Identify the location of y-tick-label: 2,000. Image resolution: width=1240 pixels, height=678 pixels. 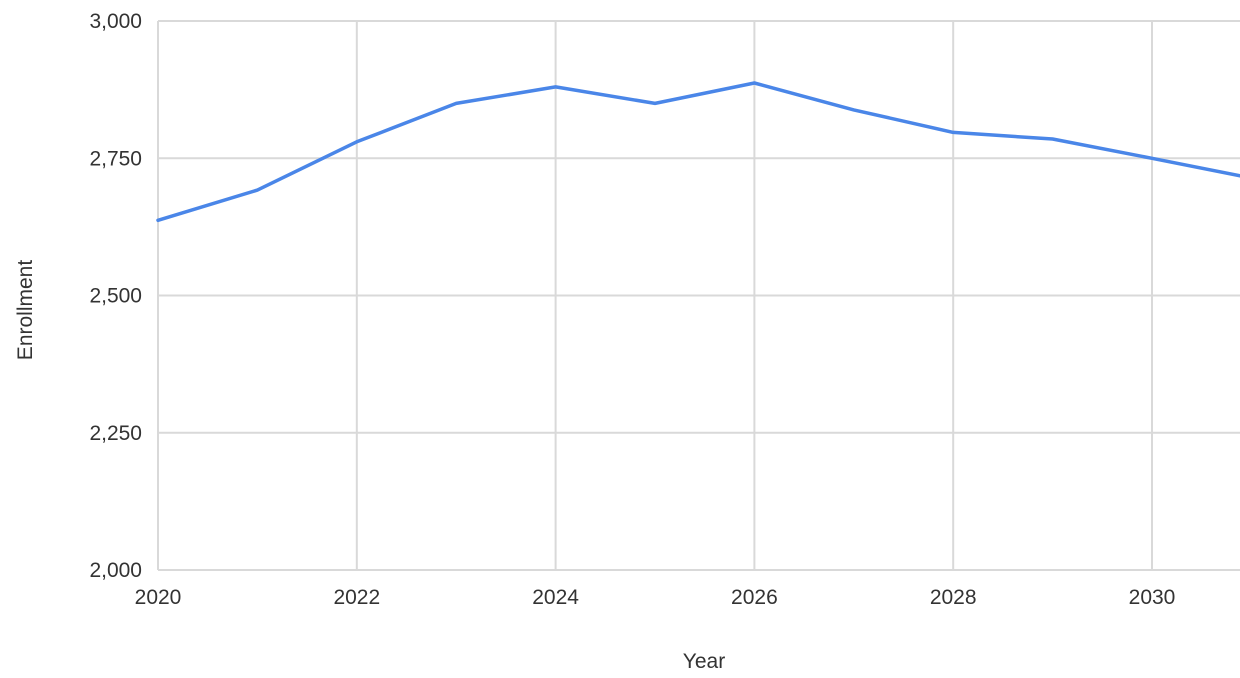
(115, 570).